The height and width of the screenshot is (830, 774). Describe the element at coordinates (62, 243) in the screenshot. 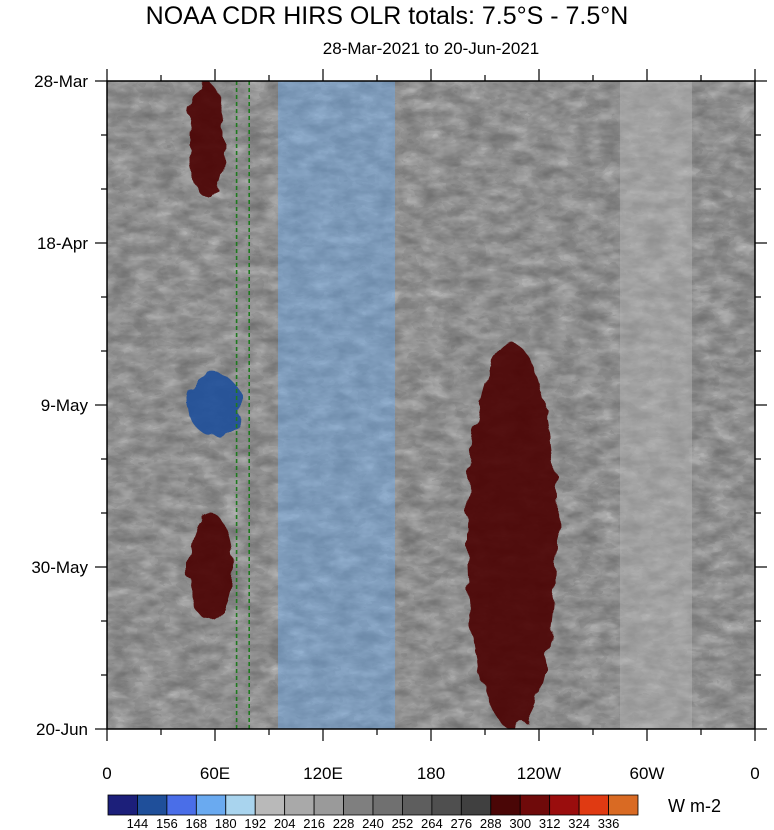

I see `y-tick-label: 18-Apr` at that location.